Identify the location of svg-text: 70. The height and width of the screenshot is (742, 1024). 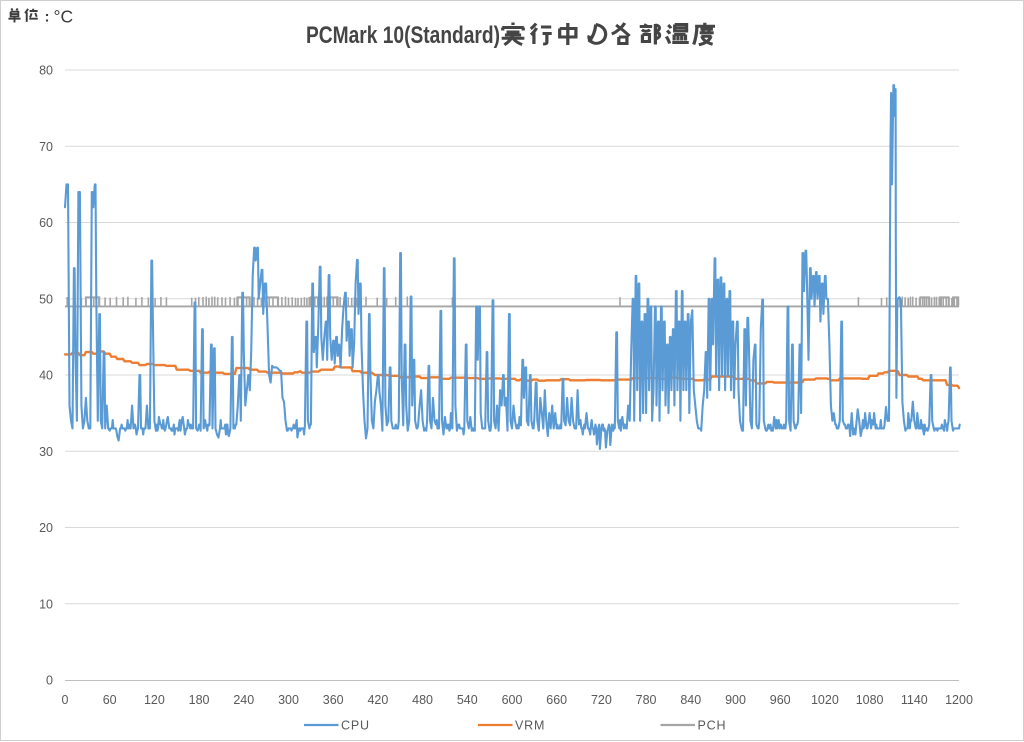
(46, 147).